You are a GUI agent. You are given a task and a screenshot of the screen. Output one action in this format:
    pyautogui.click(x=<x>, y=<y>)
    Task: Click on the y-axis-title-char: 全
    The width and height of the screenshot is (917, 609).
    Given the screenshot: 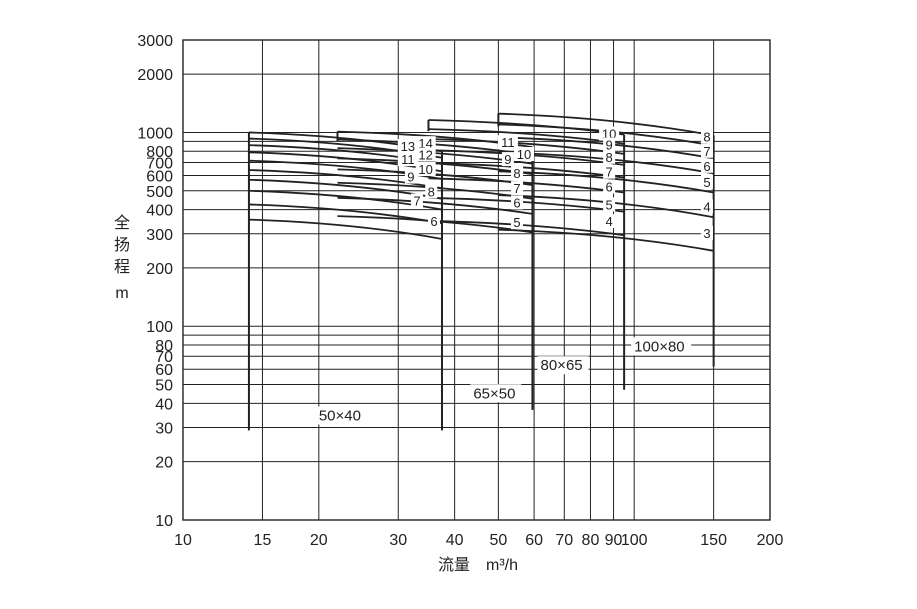 What is the action you would take?
    pyautogui.click(x=122, y=223)
    